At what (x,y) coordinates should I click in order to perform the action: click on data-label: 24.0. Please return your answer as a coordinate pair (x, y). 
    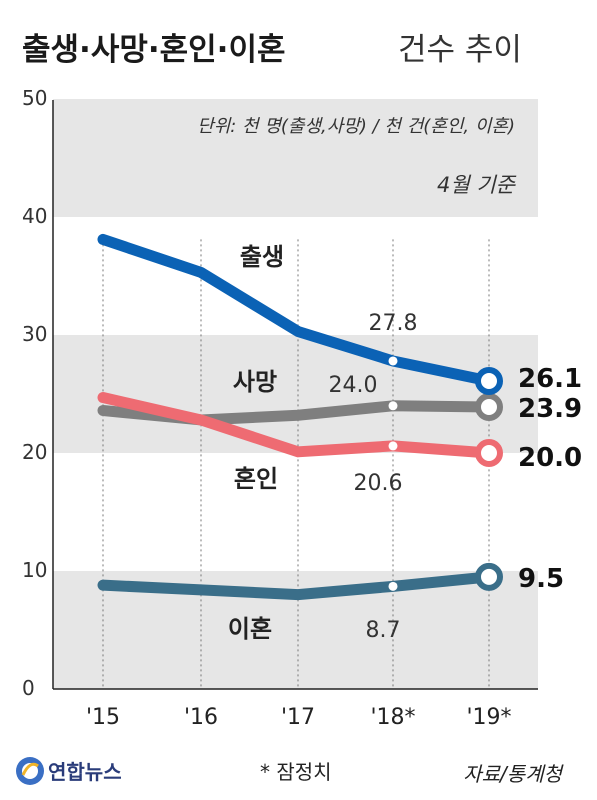
    Looking at the image, I should click on (353, 385).